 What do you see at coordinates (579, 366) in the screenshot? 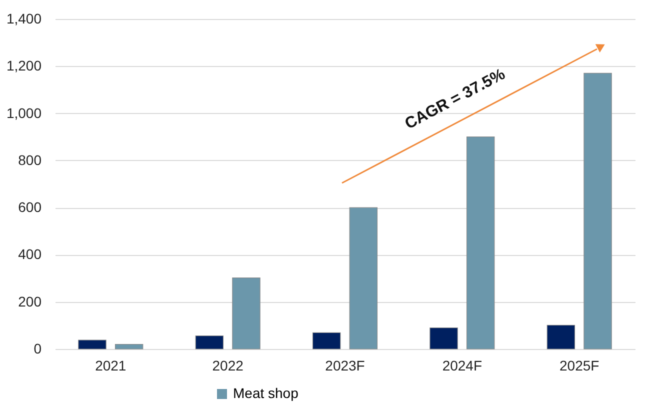
I see `x-tick-label: 2025F` at bounding box center [579, 366].